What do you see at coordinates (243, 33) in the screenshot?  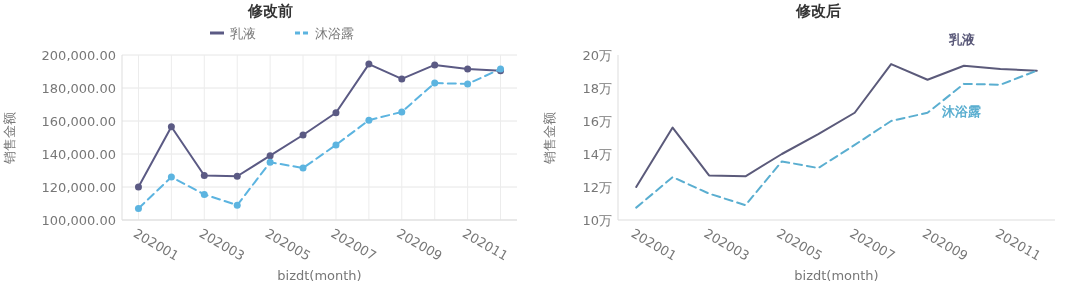 I see `legend-label: 乳液` at bounding box center [243, 33].